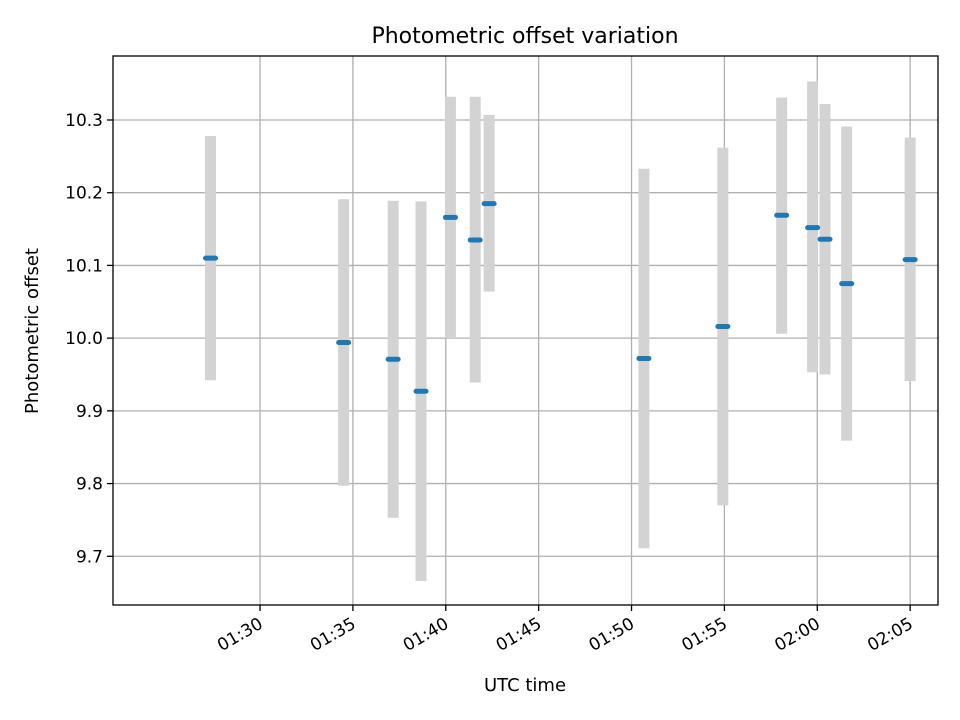  What do you see at coordinates (32, 331) in the screenshot?
I see `y-axis-label: Photometric offset` at bounding box center [32, 331].